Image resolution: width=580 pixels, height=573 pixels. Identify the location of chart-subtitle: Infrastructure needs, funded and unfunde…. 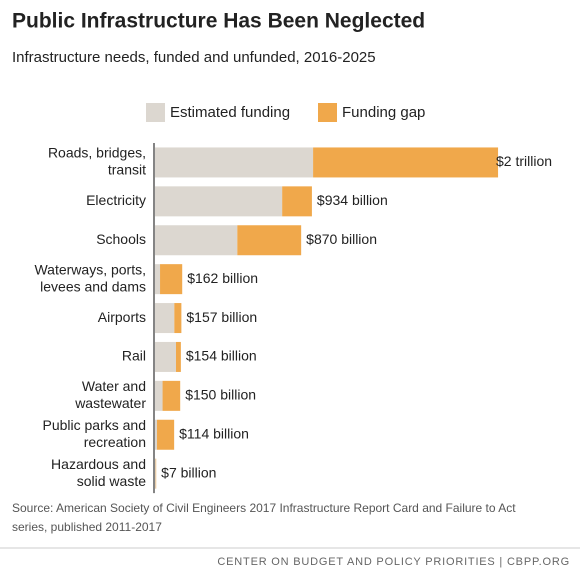
(194, 57).